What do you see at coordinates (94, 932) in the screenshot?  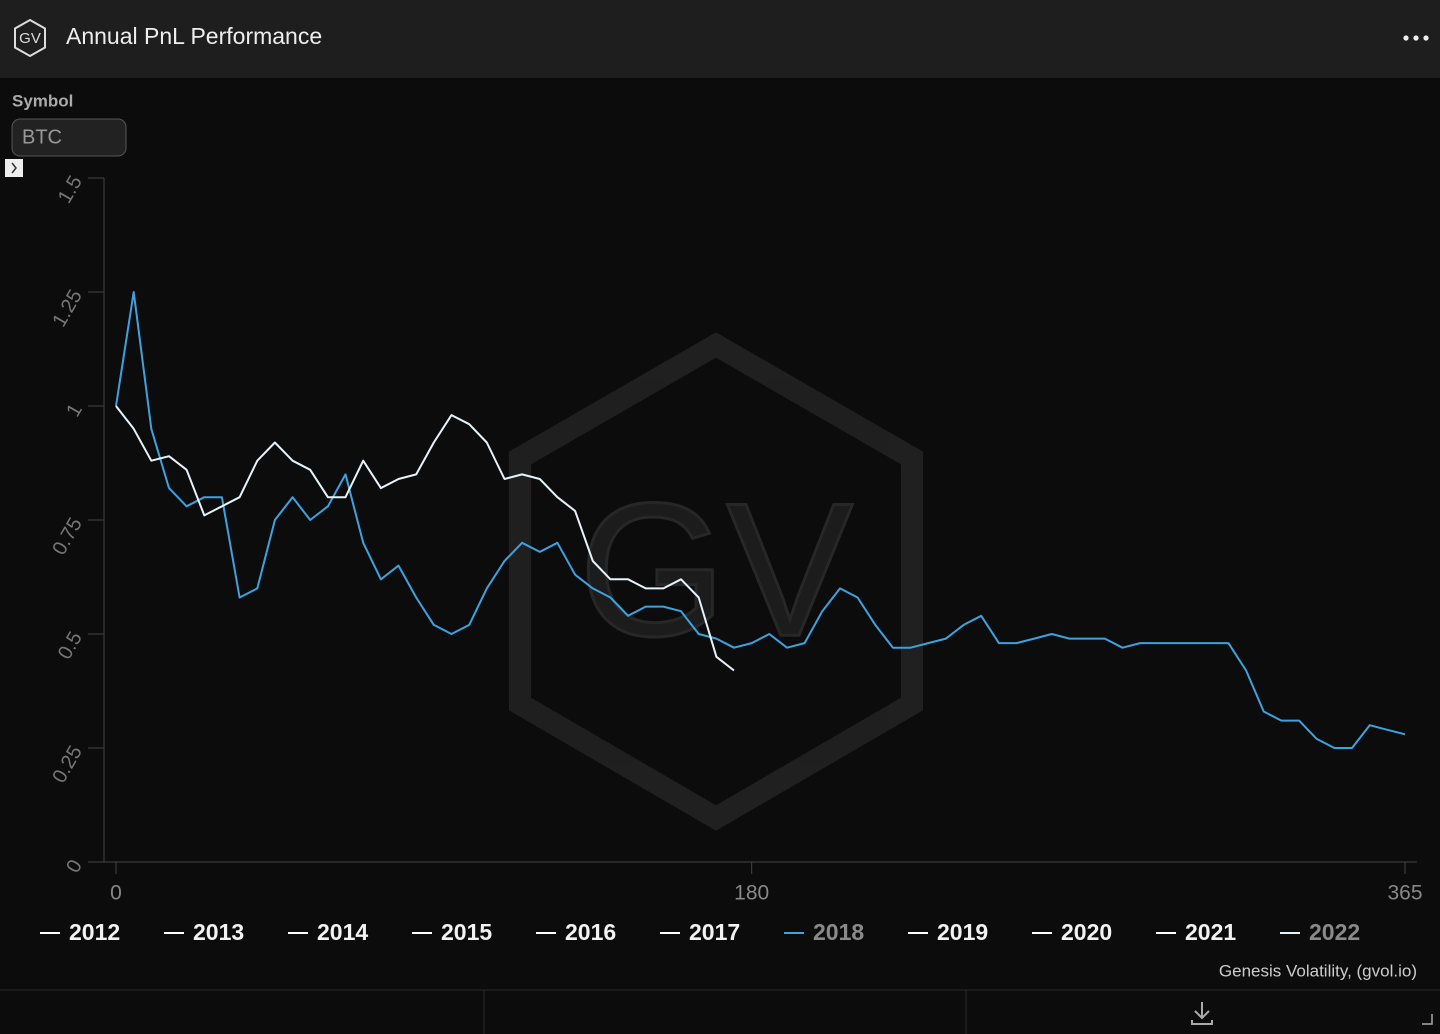 I see `legend-label: 2012` at bounding box center [94, 932].